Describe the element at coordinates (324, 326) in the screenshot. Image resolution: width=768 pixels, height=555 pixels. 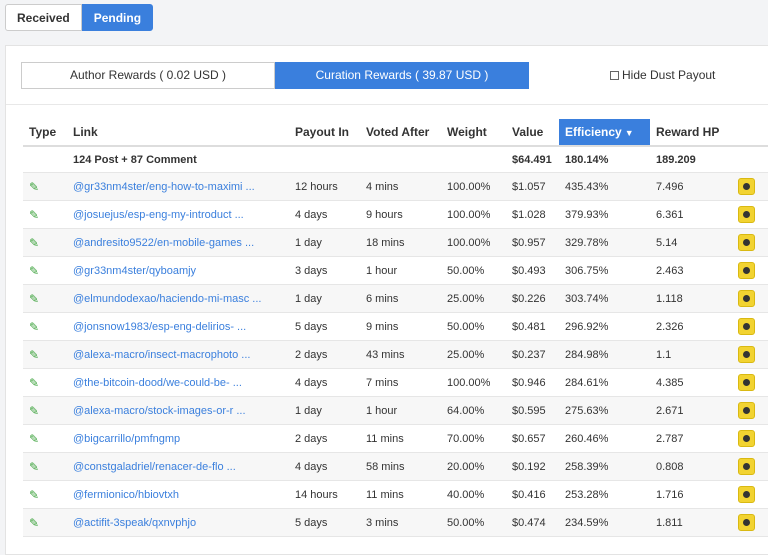
I see `cell-payout-in: 5 days` at that location.